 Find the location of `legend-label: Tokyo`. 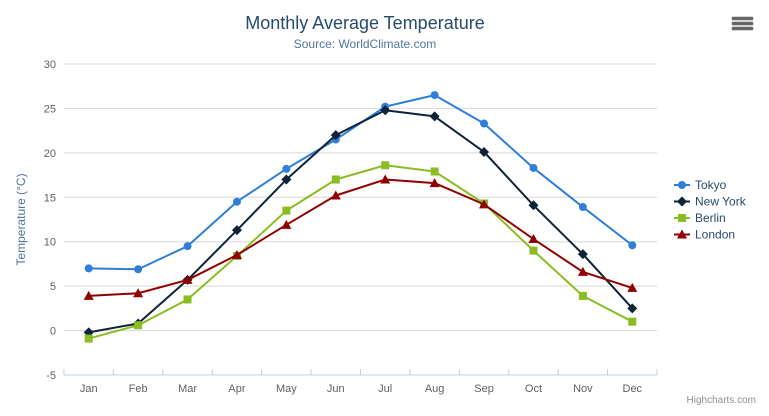

legend-label: Tokyo is located at coordinates (711, 185).